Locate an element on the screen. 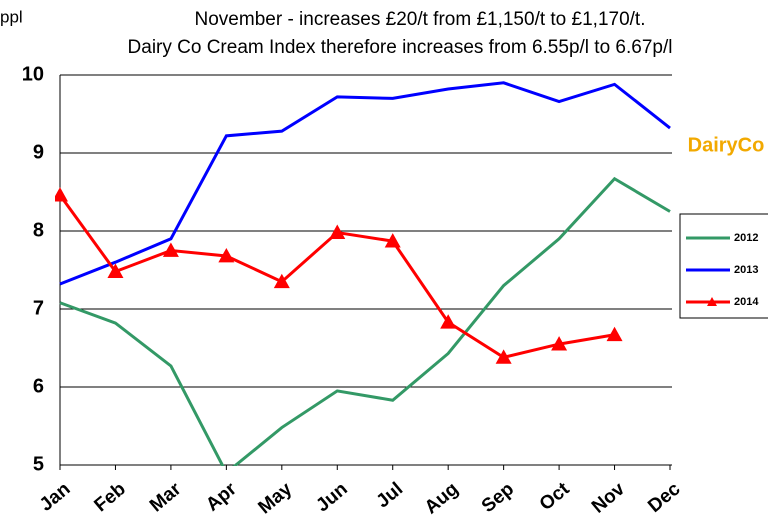 This screenshot has width=768, height=529. legend-label: 2012 is located at coordinates (746, 238).